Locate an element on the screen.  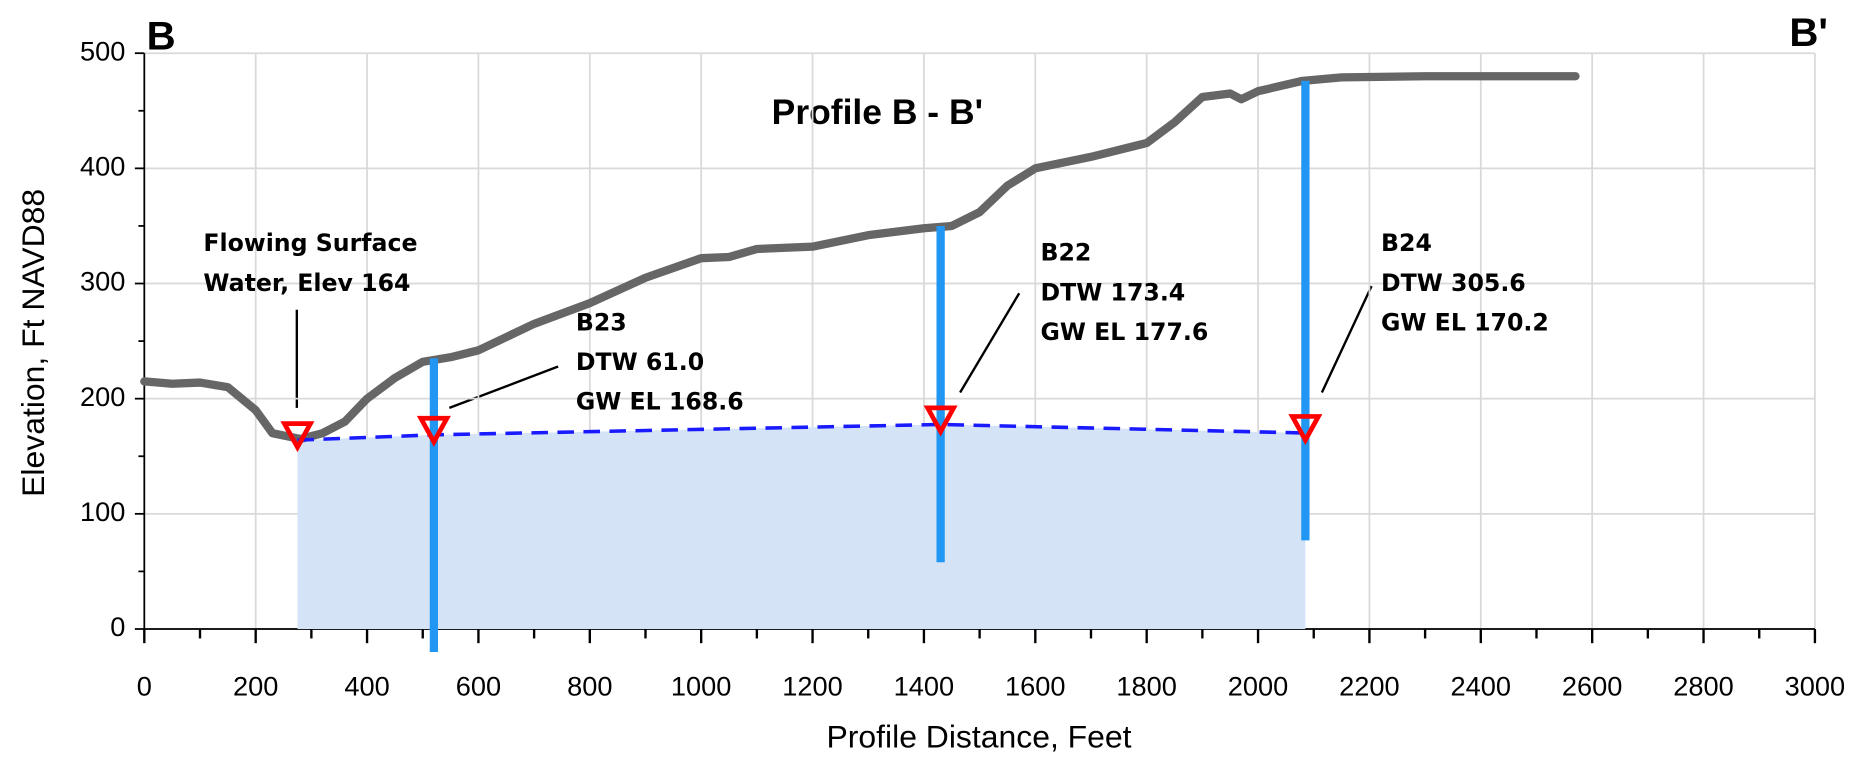
x-tick-label: 1000 is located at coordinates (701, 685).